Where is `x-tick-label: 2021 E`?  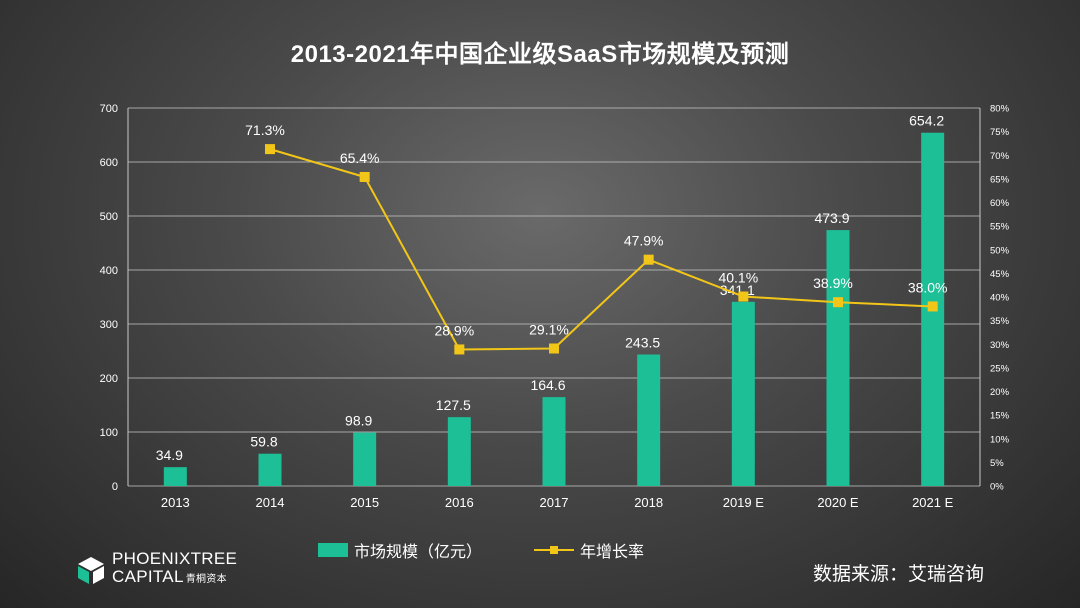 x-tick-label: 2021 E is located at coordinates (933, 502).